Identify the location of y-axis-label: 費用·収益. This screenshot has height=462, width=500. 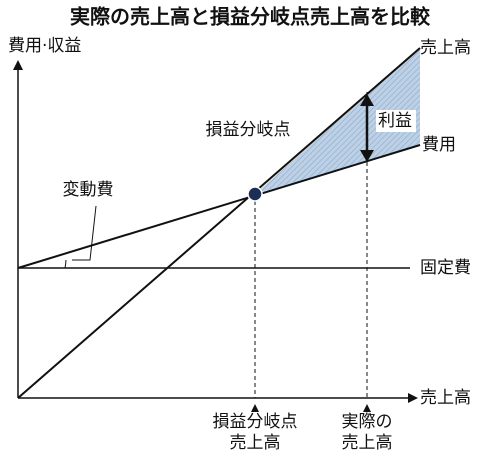
(44, 46).